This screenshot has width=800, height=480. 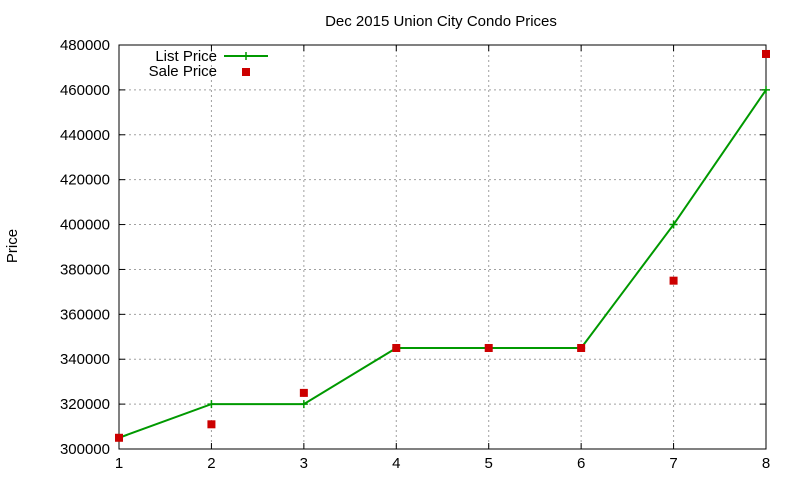 I want to click on x-tick-label: 8, so click(x=766, y=463).